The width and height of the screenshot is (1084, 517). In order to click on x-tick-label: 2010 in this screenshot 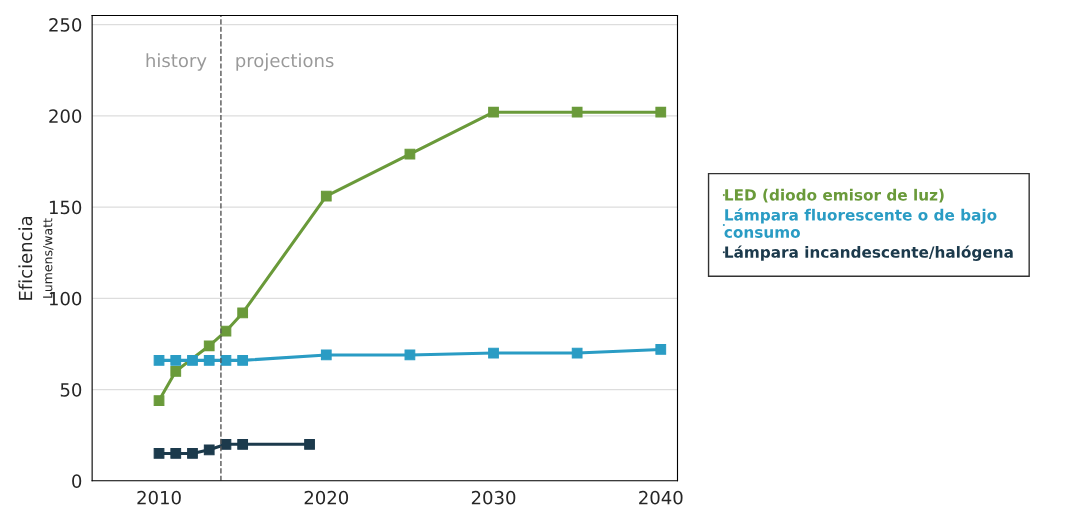, I will do `click(159, 497)`.